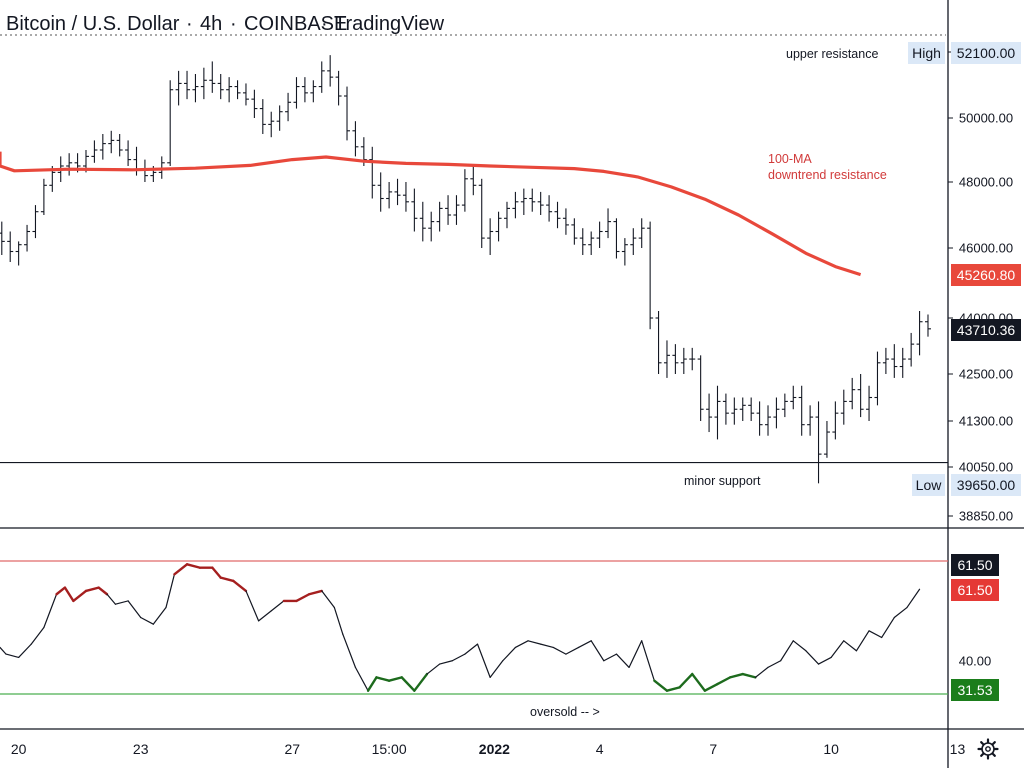 This screenshot has height=768, width=1024. What do you see at coordinates (827, 175) in the screenshot?
I see `annotation-downtrend-resistance: downtrend resistance` at bounding box center [827, 175].